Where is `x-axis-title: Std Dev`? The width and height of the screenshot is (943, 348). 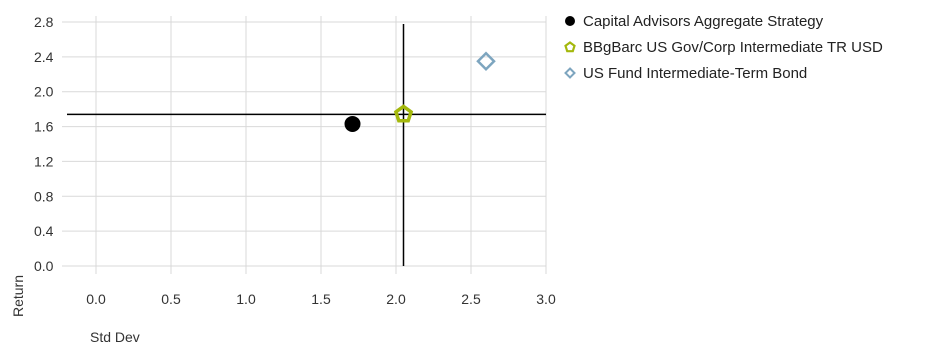 x-axis-title: Std Dev is located at coordinates (115, 337).